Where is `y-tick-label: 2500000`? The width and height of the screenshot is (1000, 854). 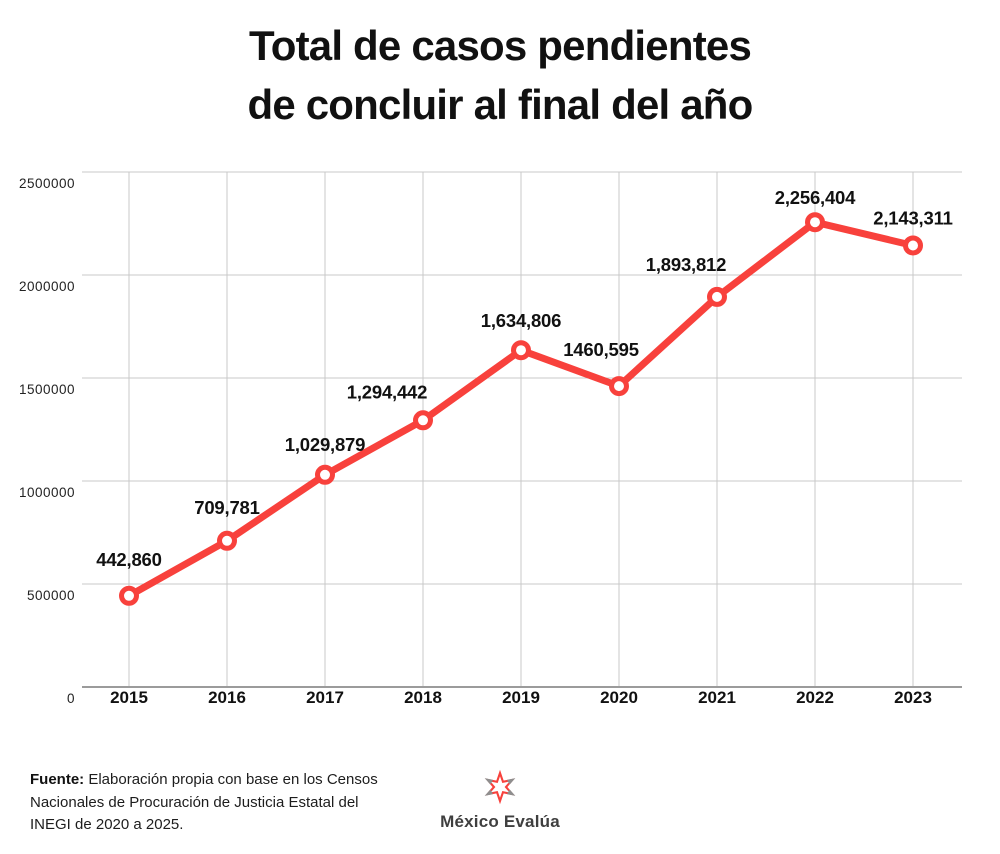 y-tick-label: 2500000 is located at coordinates (47, 183).